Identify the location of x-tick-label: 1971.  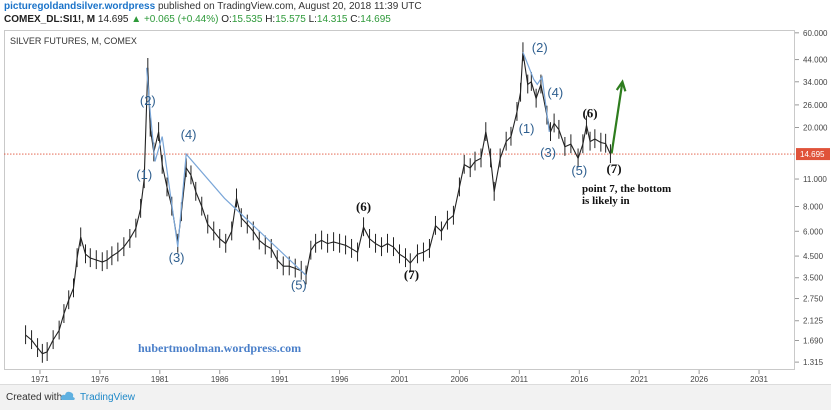
(40, 379).